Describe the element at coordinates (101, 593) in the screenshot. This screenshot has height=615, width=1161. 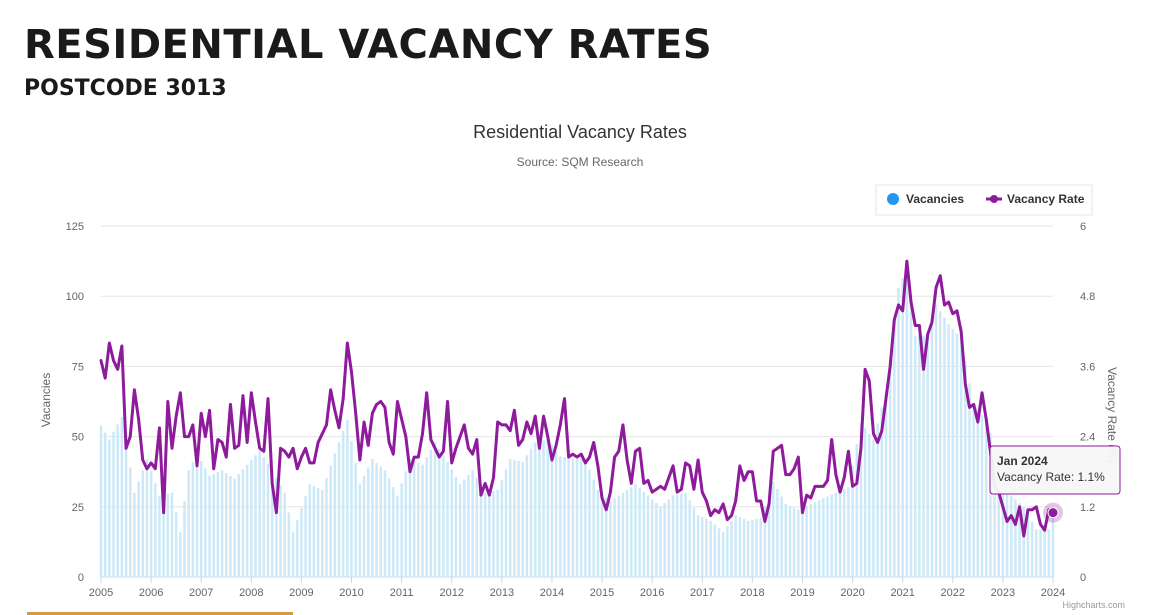
I see `x-axis-tick-label: 2005` at that location.